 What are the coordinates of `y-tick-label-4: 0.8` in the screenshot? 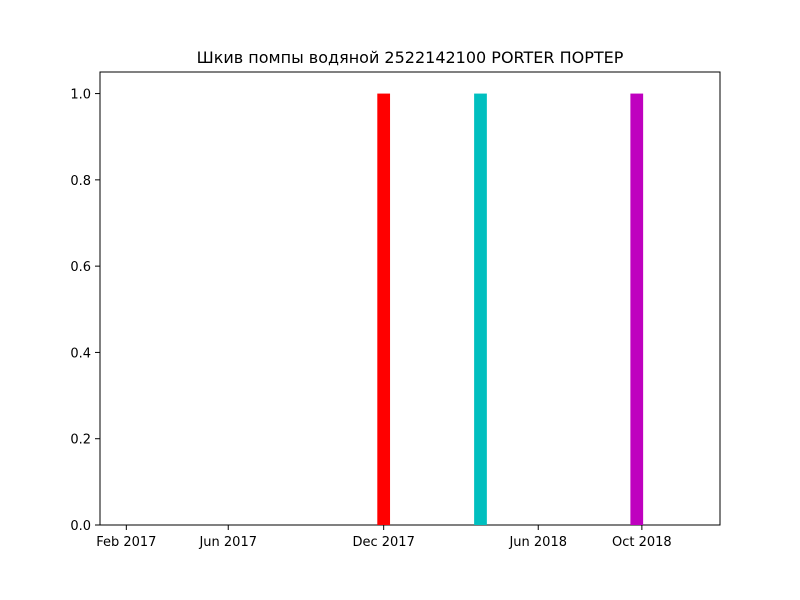 It's located at (80, 181).